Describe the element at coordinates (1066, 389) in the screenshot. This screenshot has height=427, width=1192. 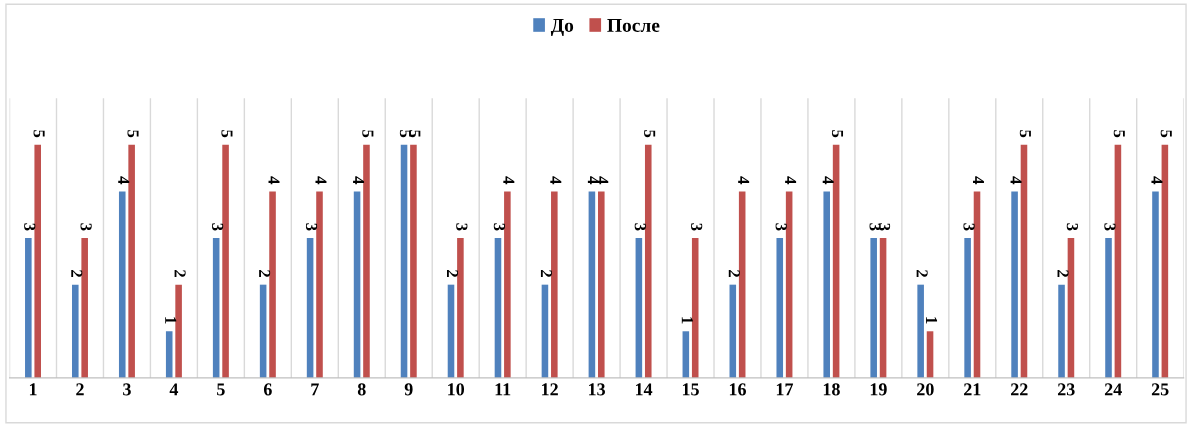
I see `x-tick-label: 23` at that location.